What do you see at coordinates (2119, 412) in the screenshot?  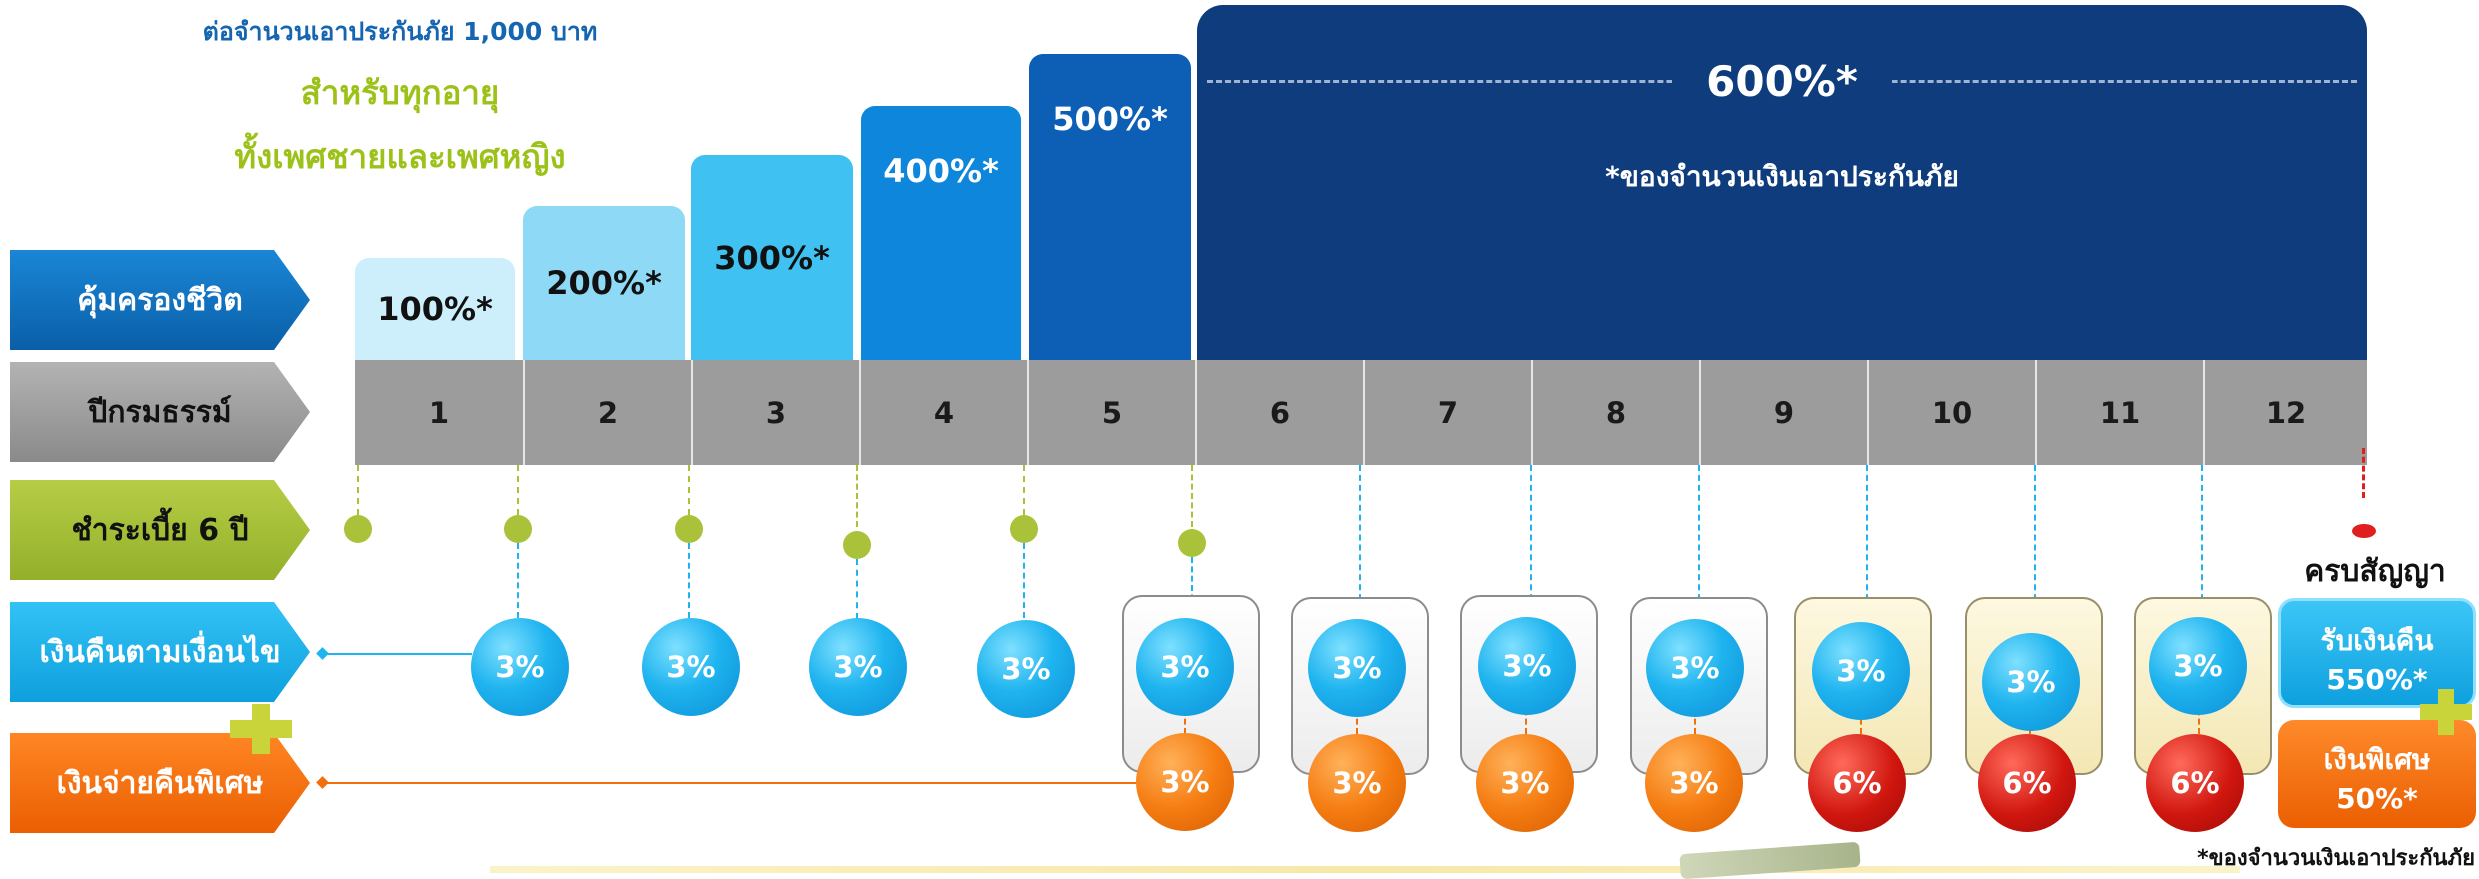 I see `year-cell: 11` at bounding box center [2119, 412].